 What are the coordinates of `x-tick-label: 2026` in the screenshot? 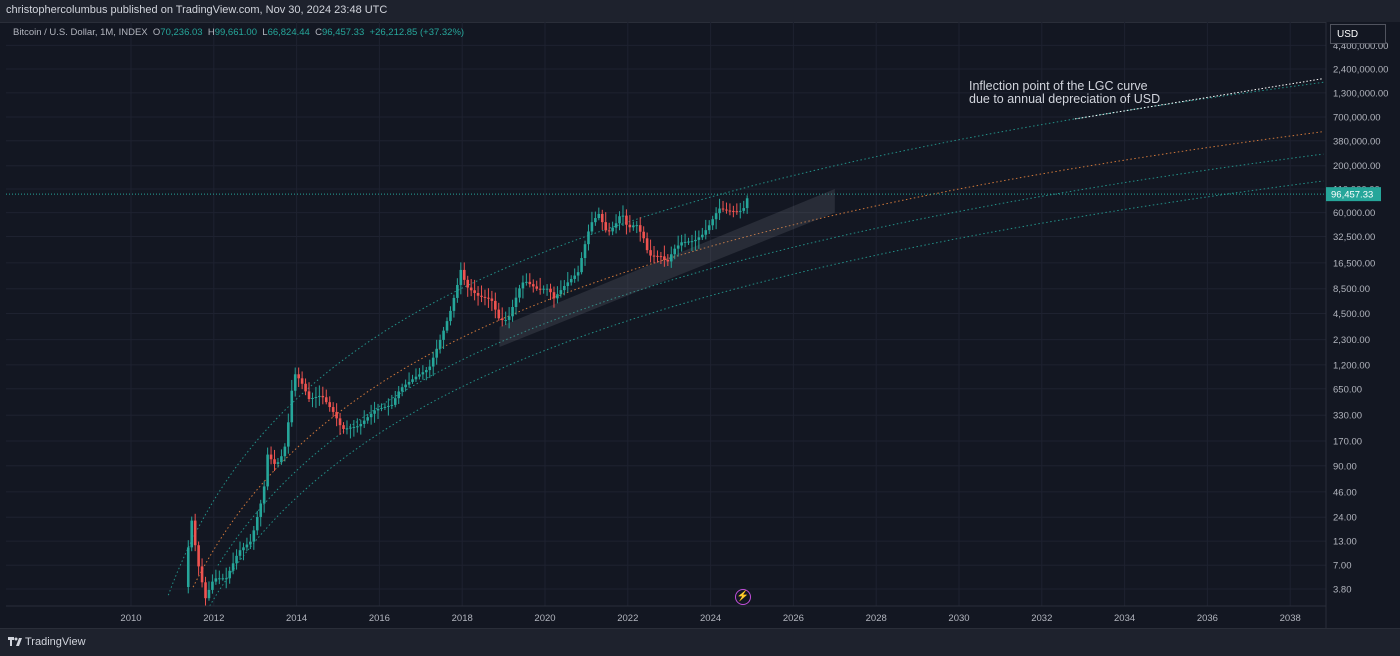 It's located at (793, 618).